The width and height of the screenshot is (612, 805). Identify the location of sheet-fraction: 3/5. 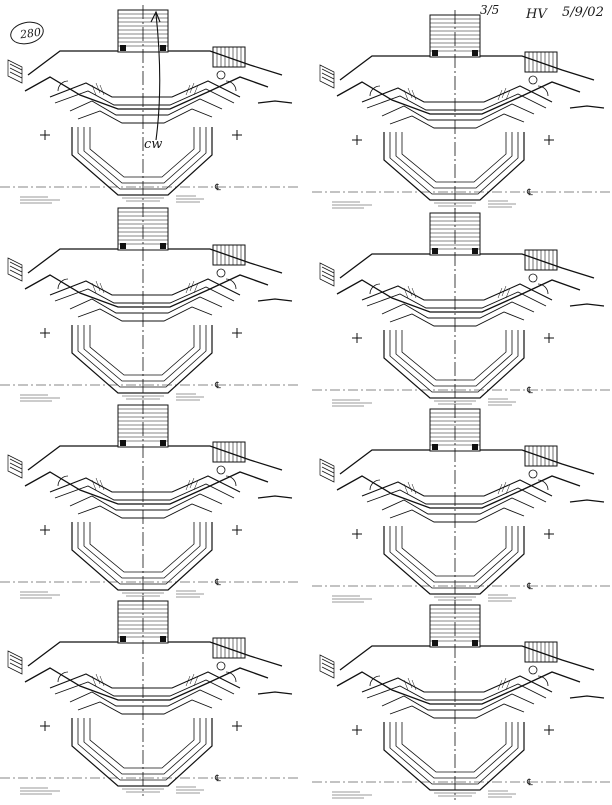
(490, 10).